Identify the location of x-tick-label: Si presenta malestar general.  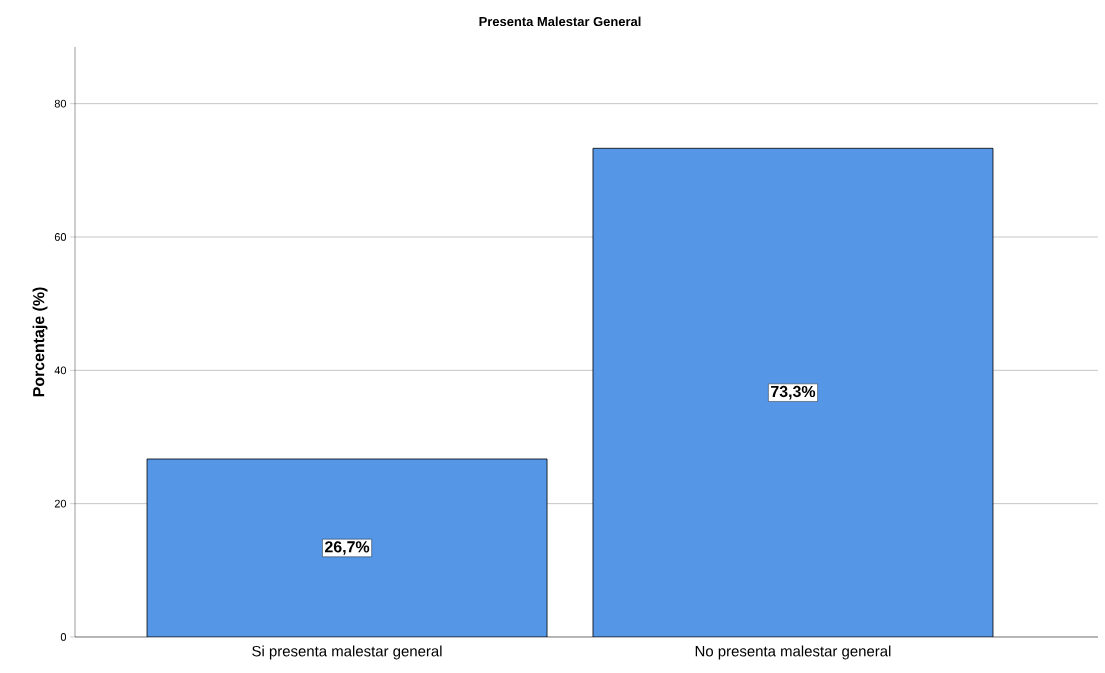
(347, 652).